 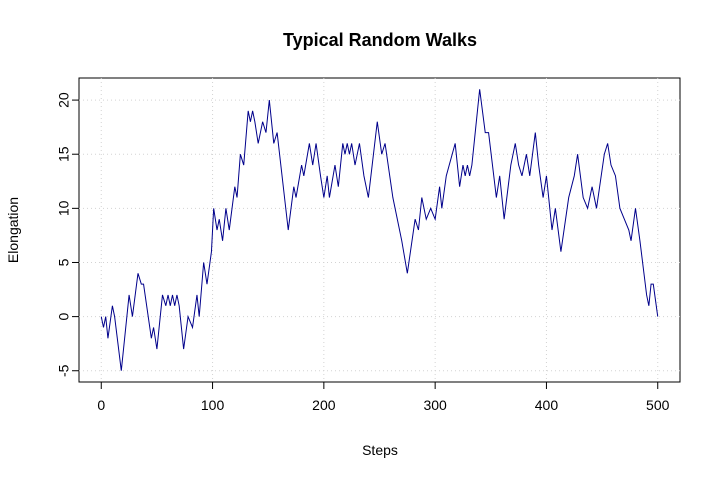 What do you see at coordinates (547, 405) in the screenshot?
I see `x-tick-label: 400` at bounding box center [547, 405].